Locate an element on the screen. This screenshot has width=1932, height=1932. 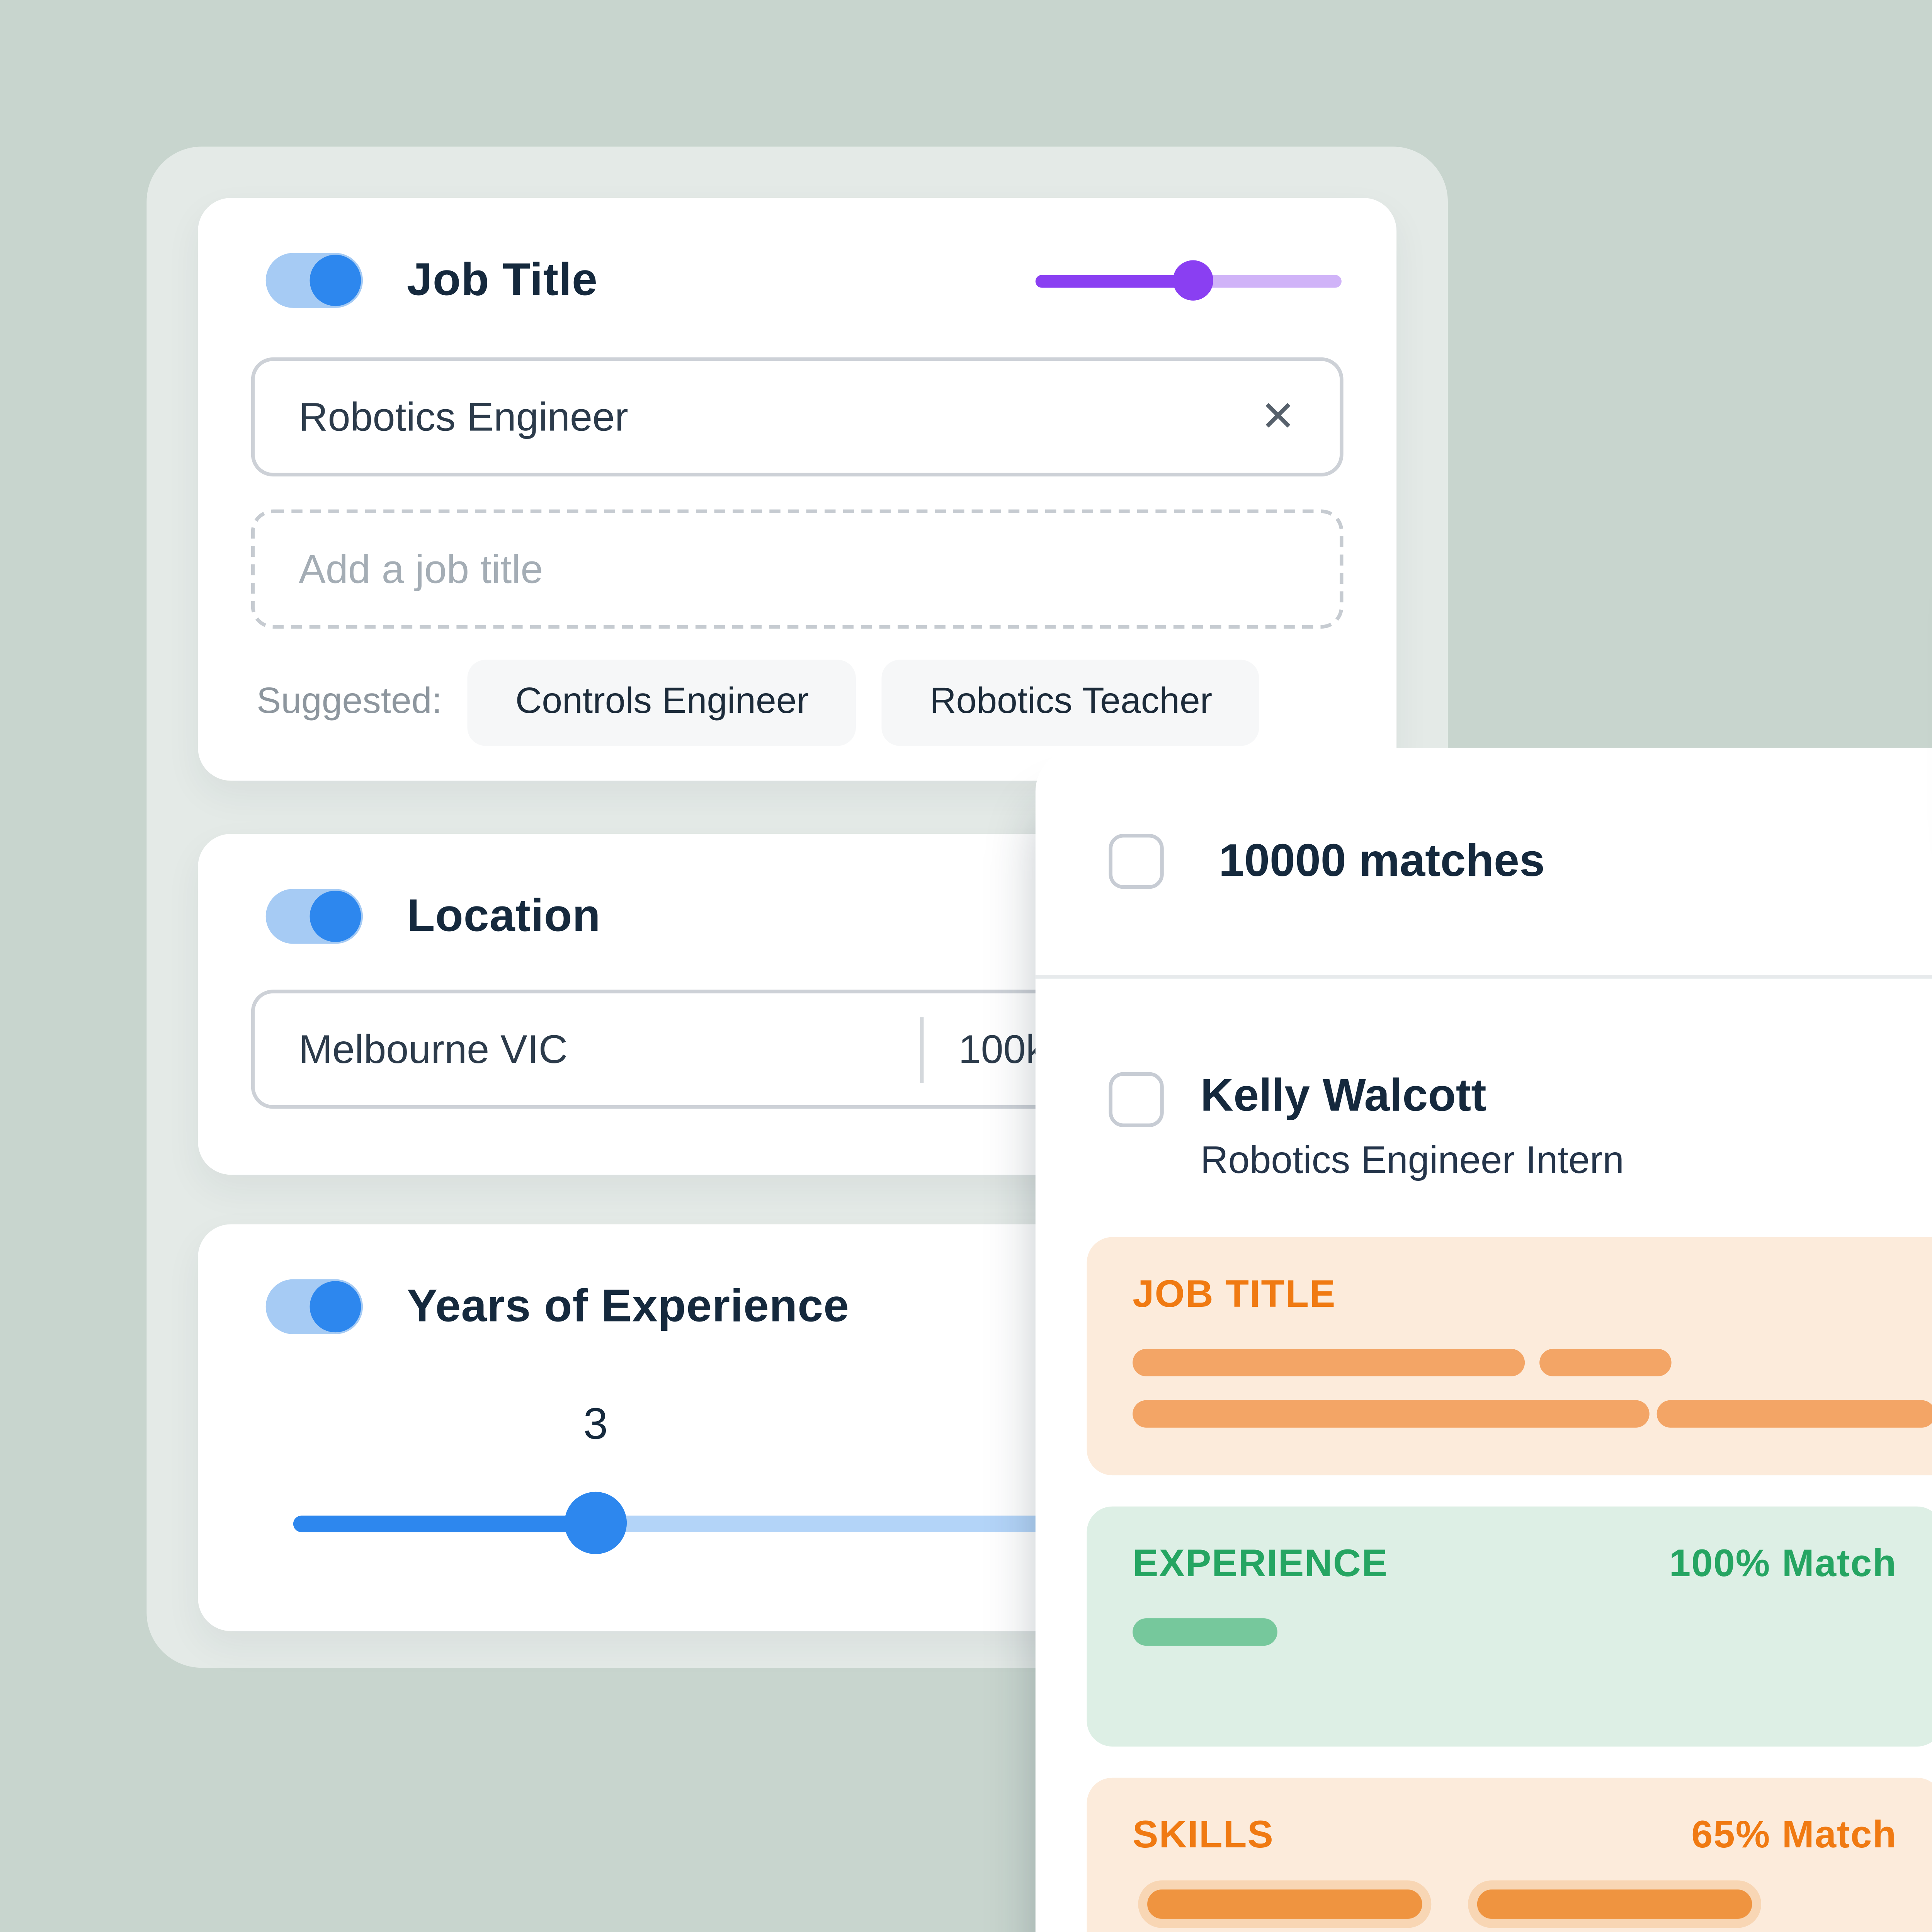
select-all-checkbox is located at coordinates (1136, 862).